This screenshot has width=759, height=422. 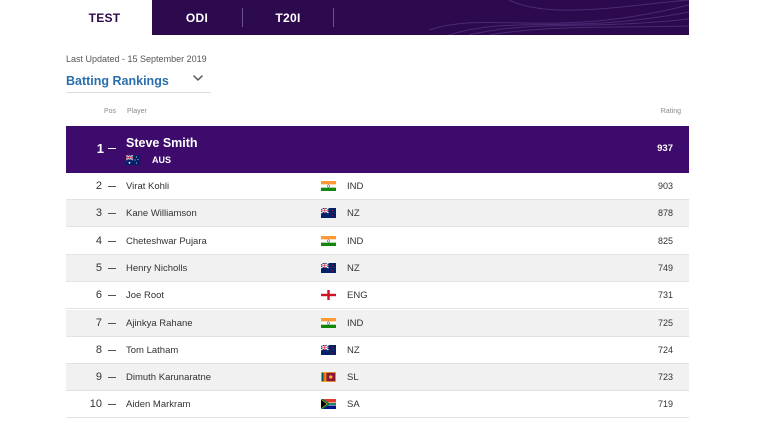 What do you see at coordinates (98, 322) in the screenshot?
I see `position-number: 7` at bounding box center [98, 322].